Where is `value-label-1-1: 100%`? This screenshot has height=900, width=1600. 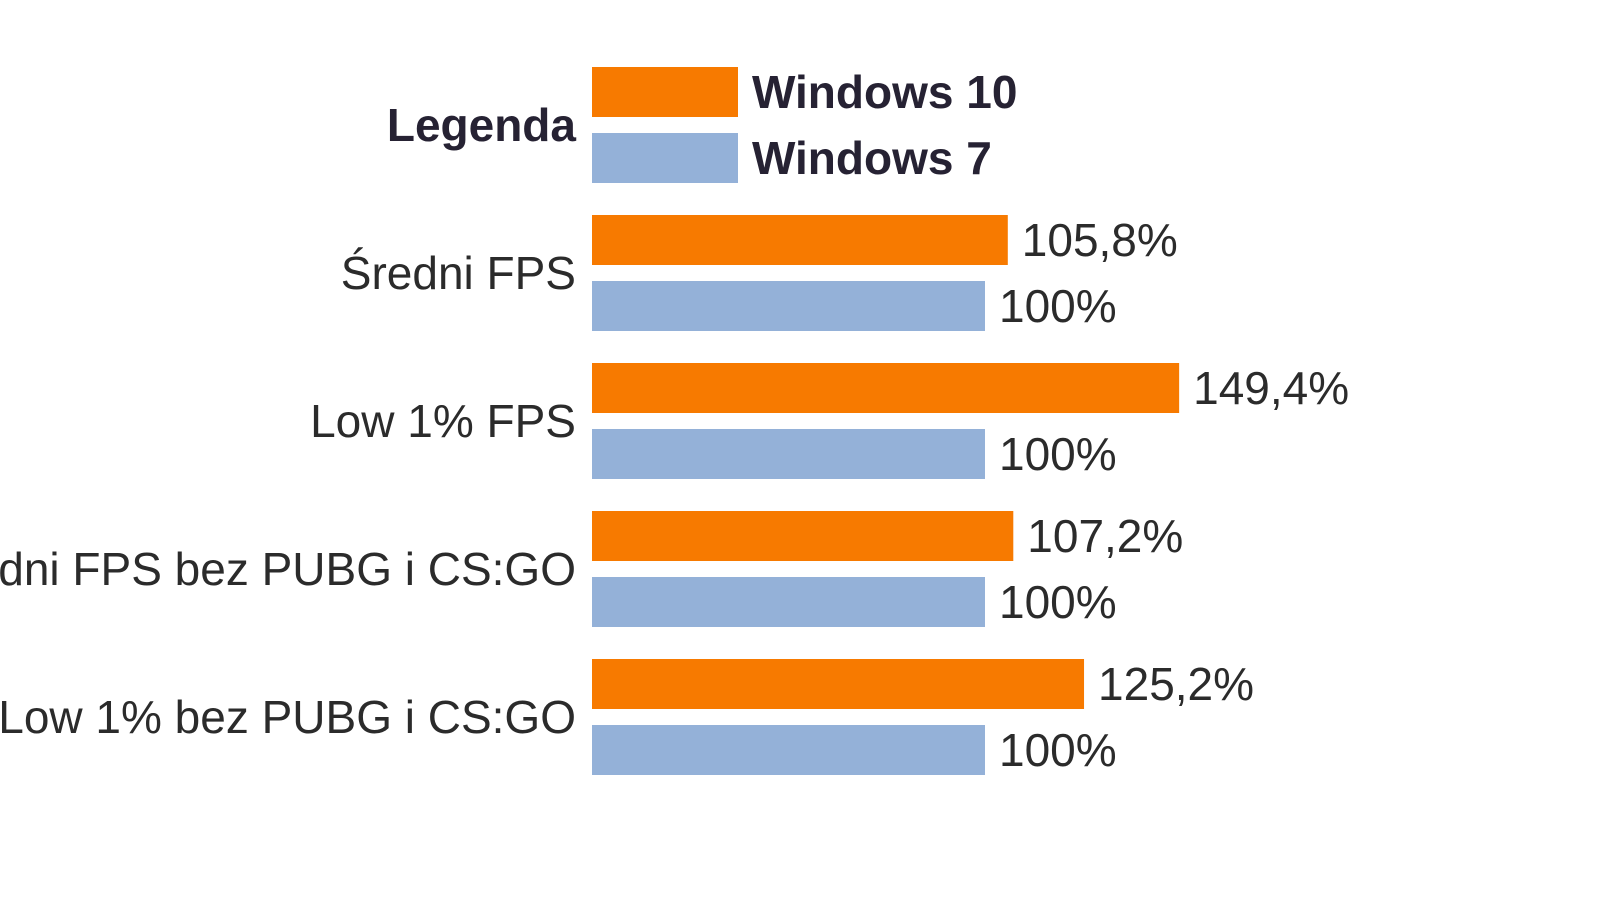 value-label-1-1: 100% is located at coordinates (1058, 454).